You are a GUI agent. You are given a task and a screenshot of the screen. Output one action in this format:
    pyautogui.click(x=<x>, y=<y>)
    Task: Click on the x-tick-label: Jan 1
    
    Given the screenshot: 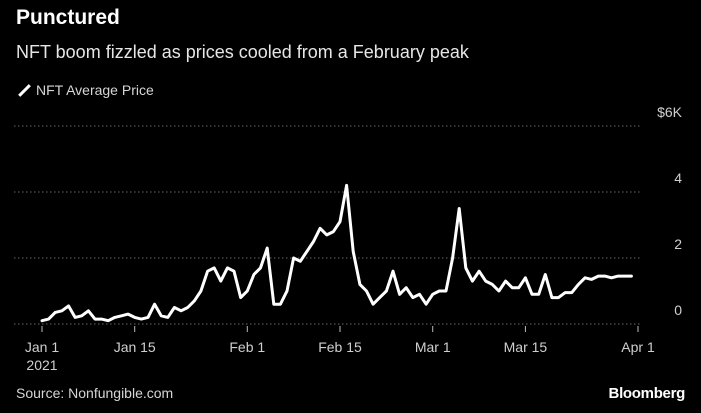 What is the action you would take?
    pyautogui.click(x=42, y=347)
    